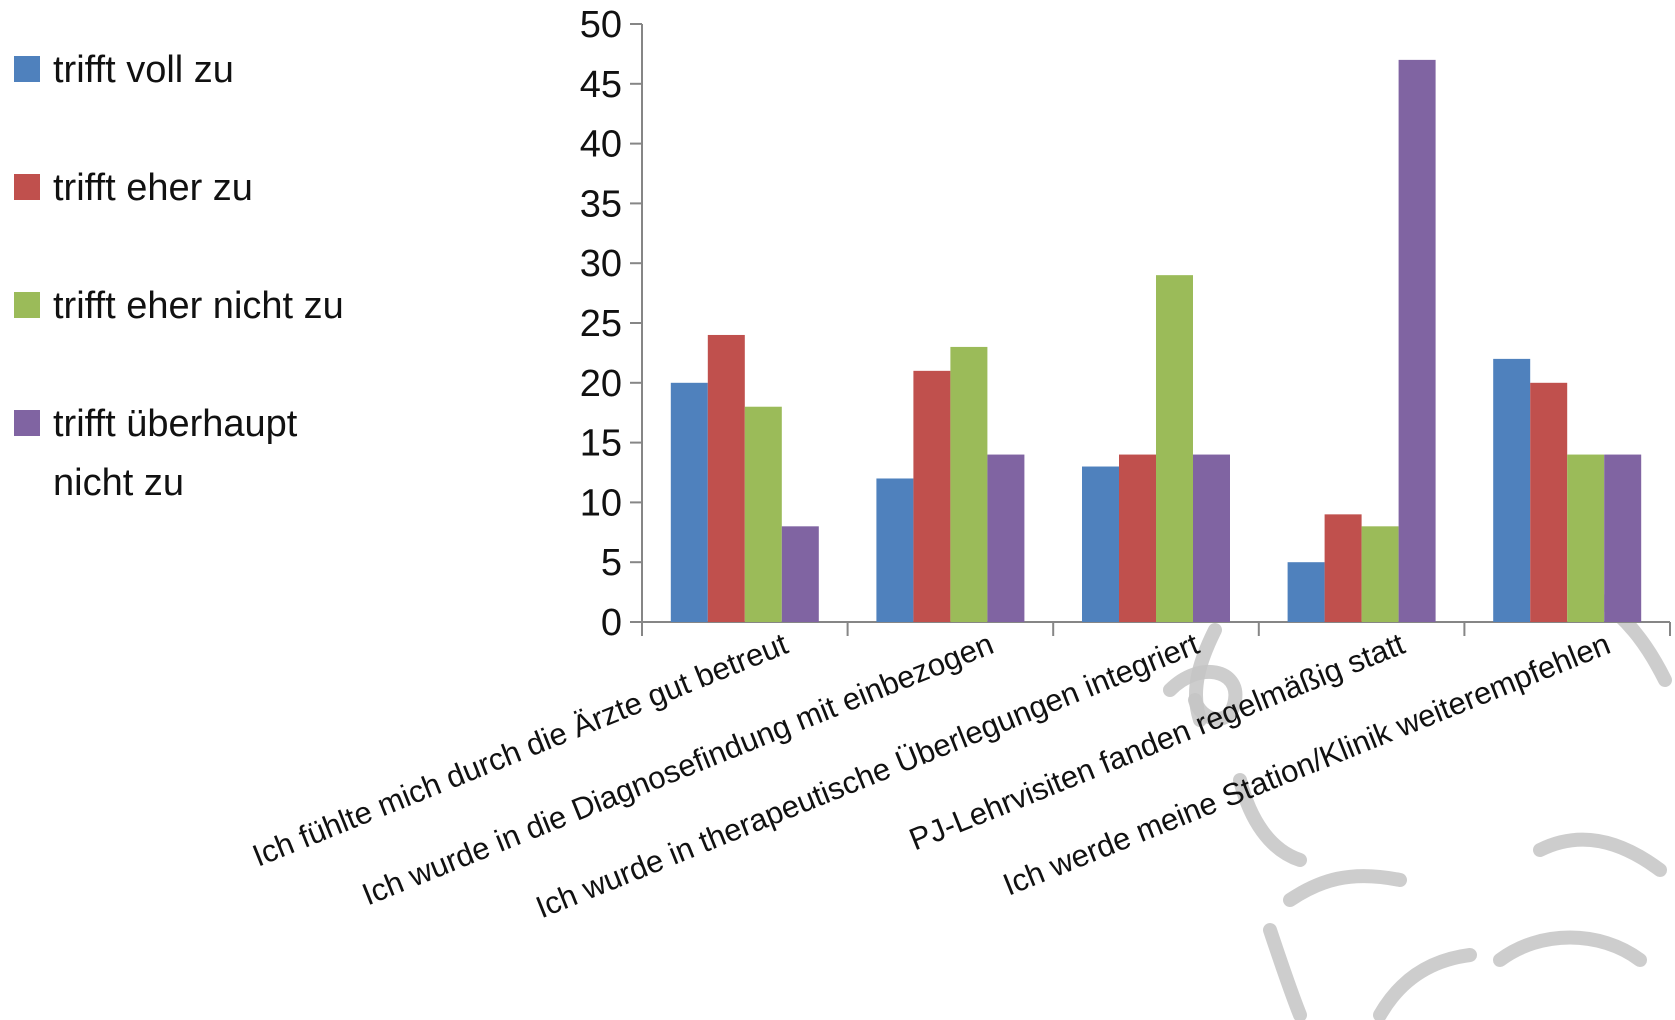  What do you see at coordinates (601, 204) in the screenshot?
I see `y-tick-label: 35` at bounding box center [601, 204].